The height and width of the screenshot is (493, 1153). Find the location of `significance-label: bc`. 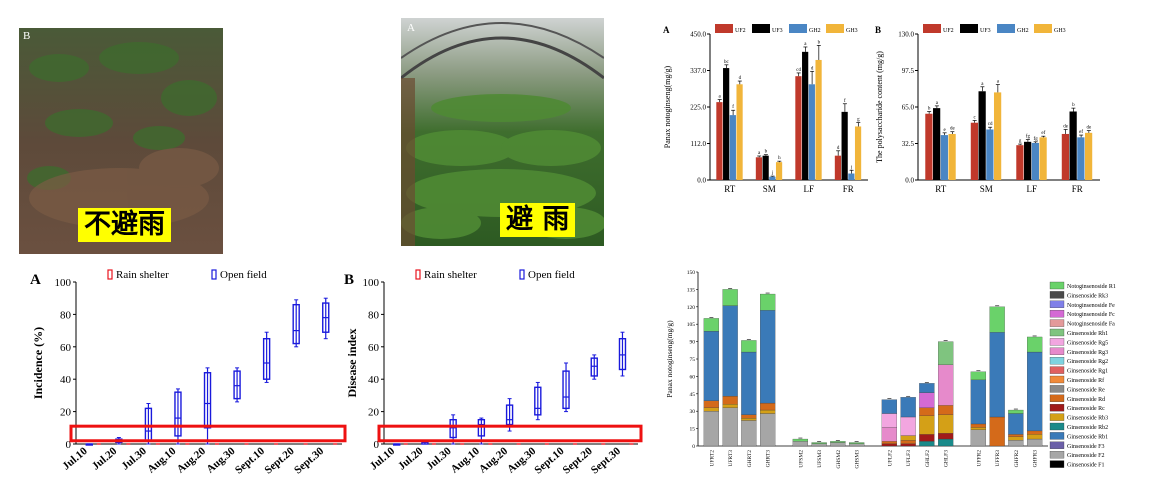

significance-label: bc is located at coordinates (727, 62).